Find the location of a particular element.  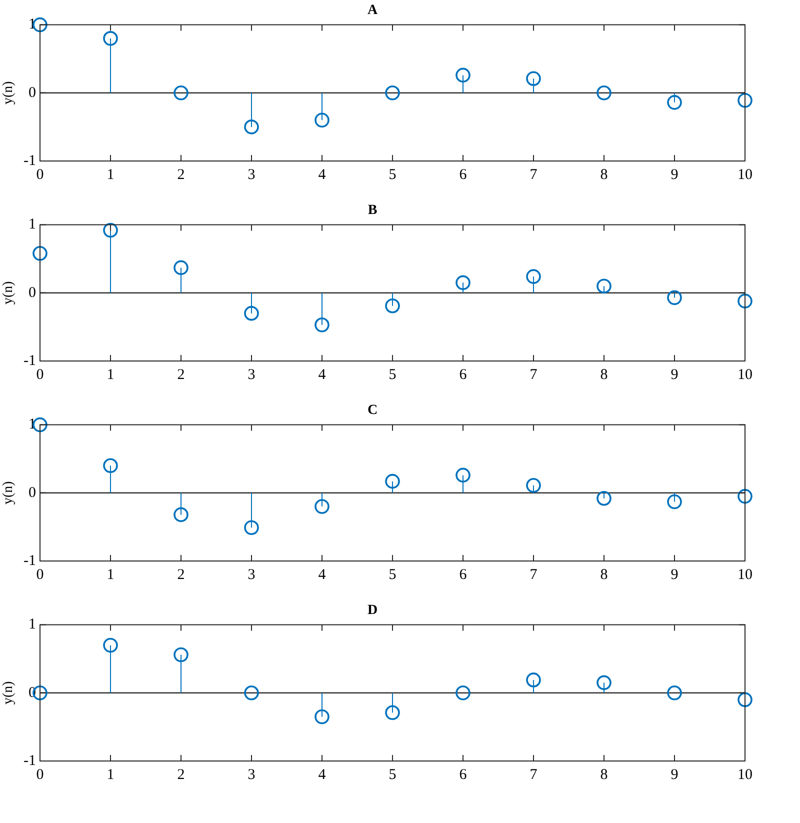

chart-title: A is located at coordinates (372, 10).